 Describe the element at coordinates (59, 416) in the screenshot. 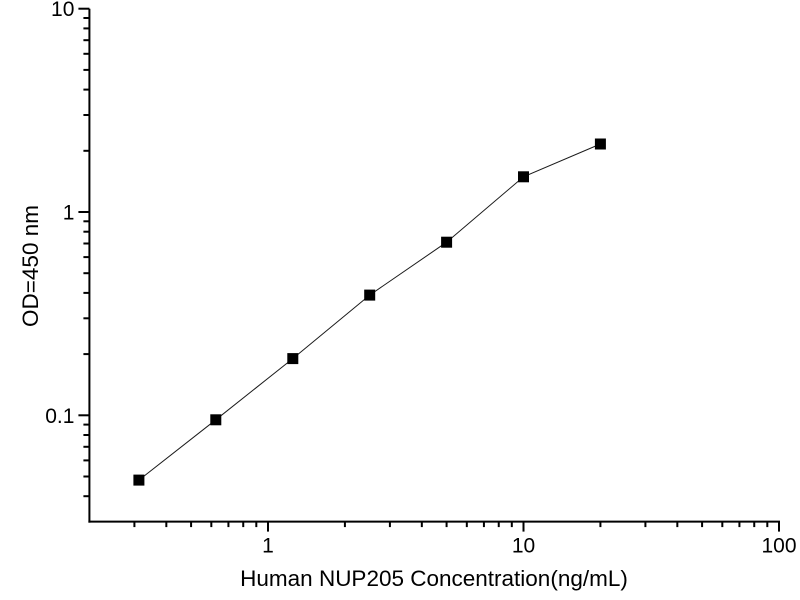

I see `y-tick-label: 0.1` at that location.